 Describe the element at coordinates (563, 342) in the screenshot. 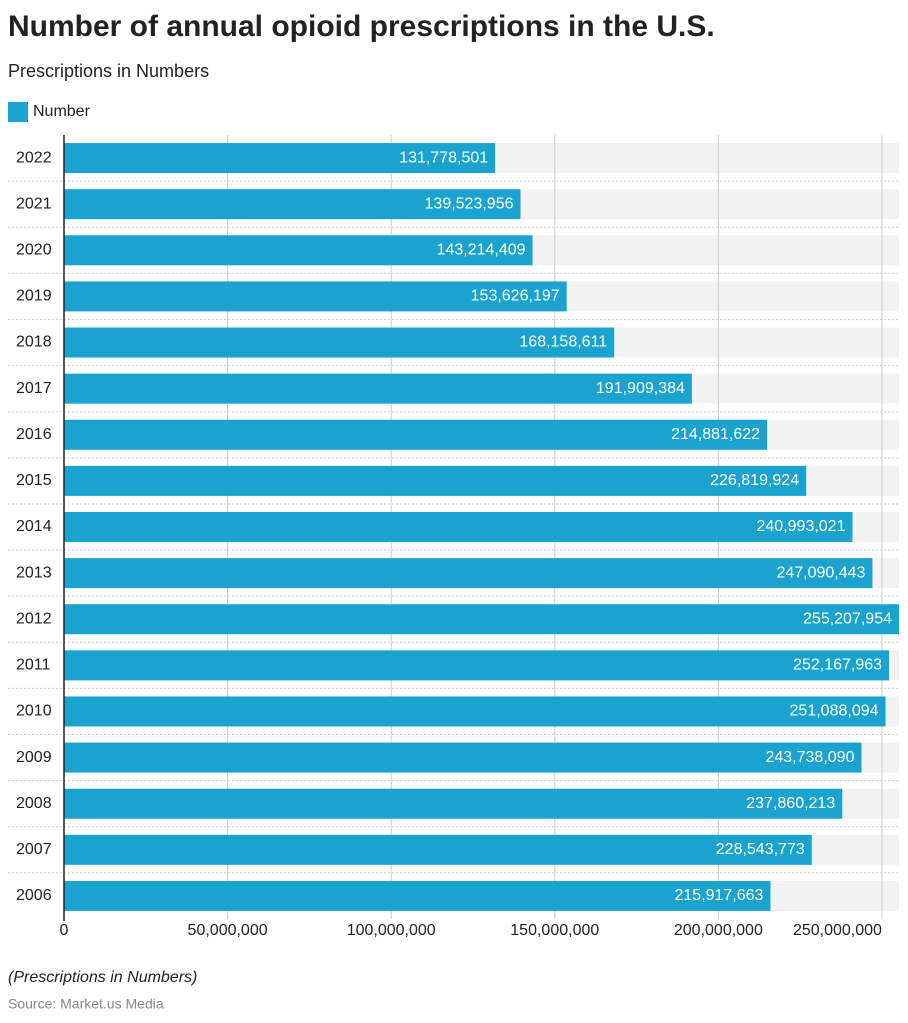

I see `value-label: 168,158,611` at that location.